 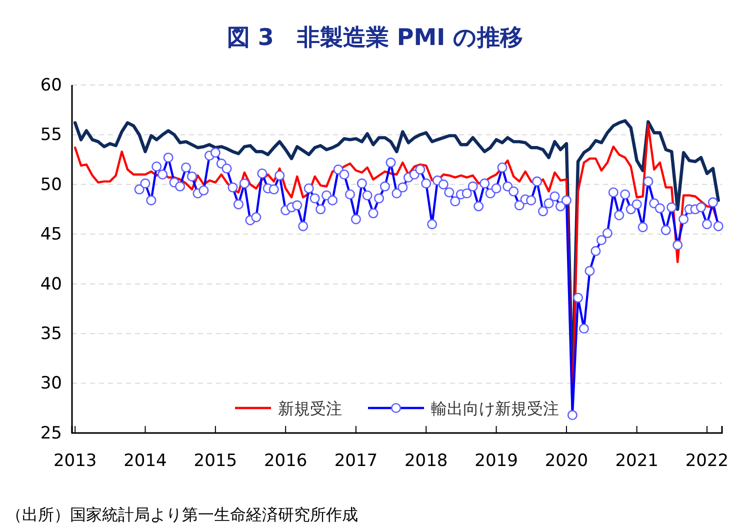 I want to click on x-tick-label: 2022, so click(x=707, y=461).